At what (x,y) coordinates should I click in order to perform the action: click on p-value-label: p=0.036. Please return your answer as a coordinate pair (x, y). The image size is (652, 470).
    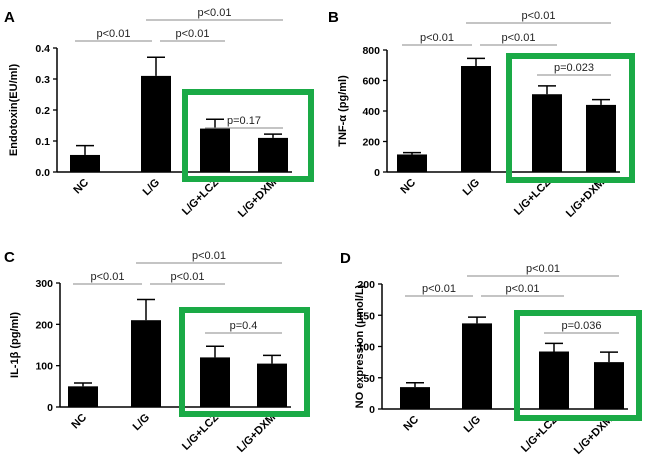
    Looking at the image, I should click on (581, 326).